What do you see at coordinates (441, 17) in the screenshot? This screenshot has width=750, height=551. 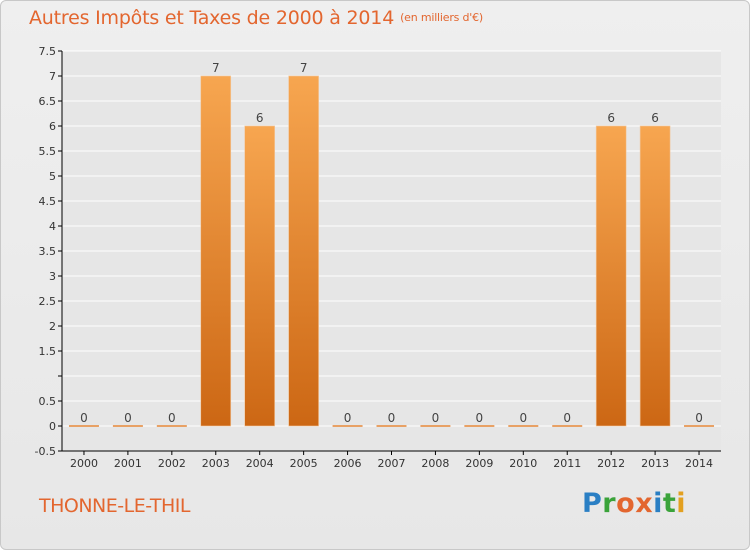 I see `chart-unit-note: (en milliers d'€)` at bounding box center [441, 17].